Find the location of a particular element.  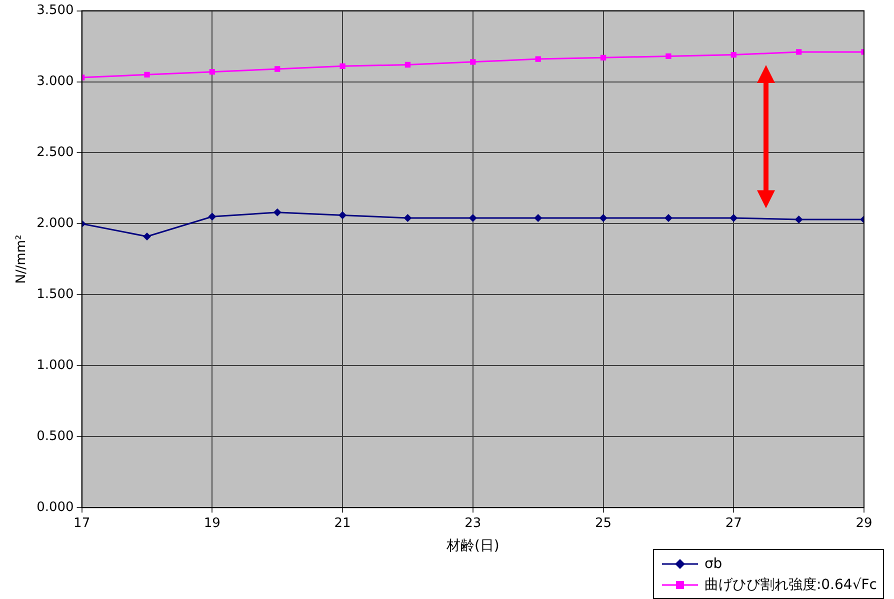

y-tick-label: 0.000 is located at coordinates (55, 507).